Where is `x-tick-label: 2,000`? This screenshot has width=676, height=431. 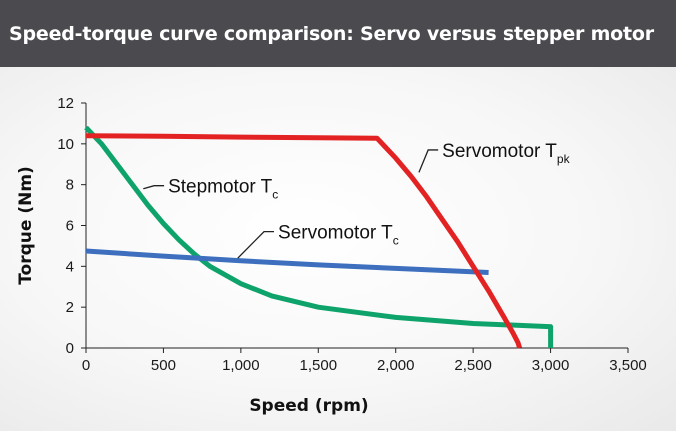
x-tick-label: 2,000 is located at coordinates (396, 365).